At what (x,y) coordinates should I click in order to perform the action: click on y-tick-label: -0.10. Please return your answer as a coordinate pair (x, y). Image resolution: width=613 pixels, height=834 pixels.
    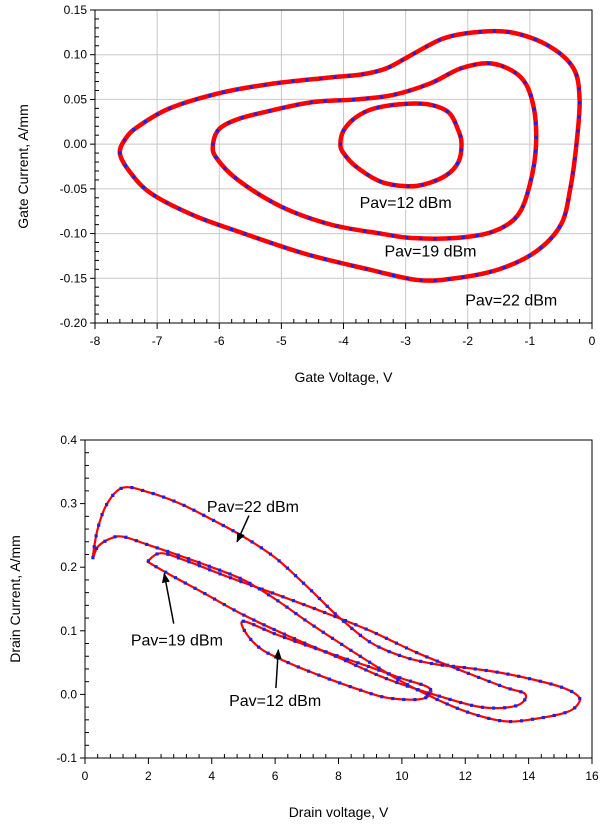
    Looking at the image, I should click on (74, 234).